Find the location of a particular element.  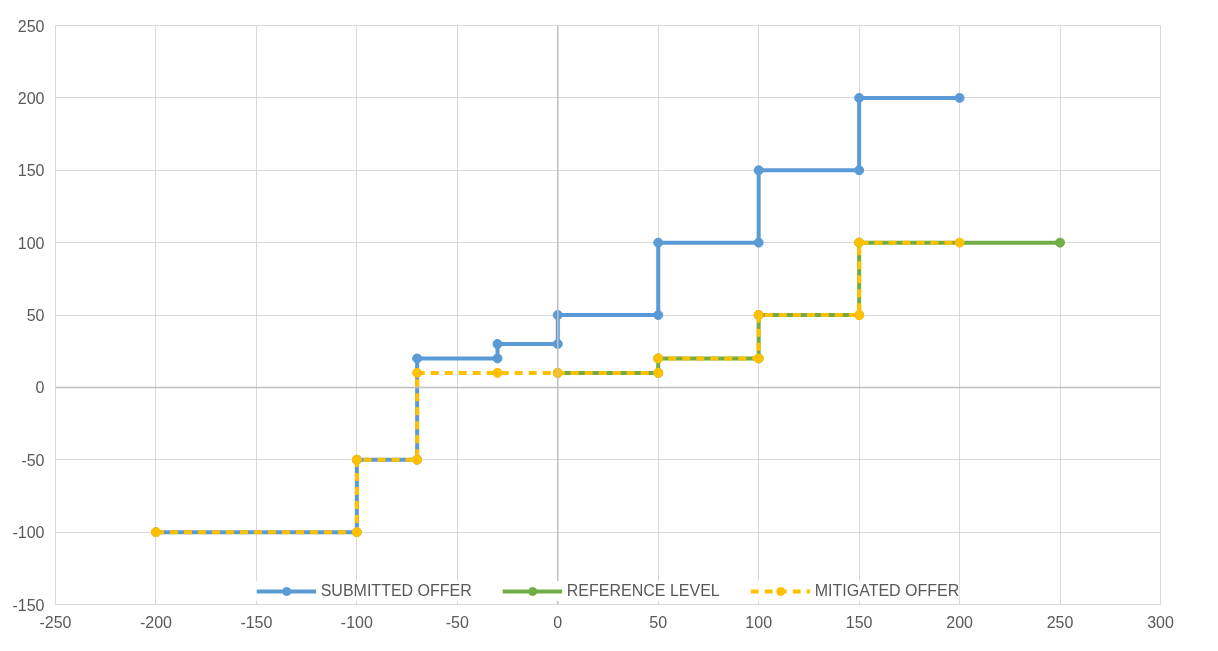

legend-label: REFERENCE LEVEL is located at coordinates (643, 591).